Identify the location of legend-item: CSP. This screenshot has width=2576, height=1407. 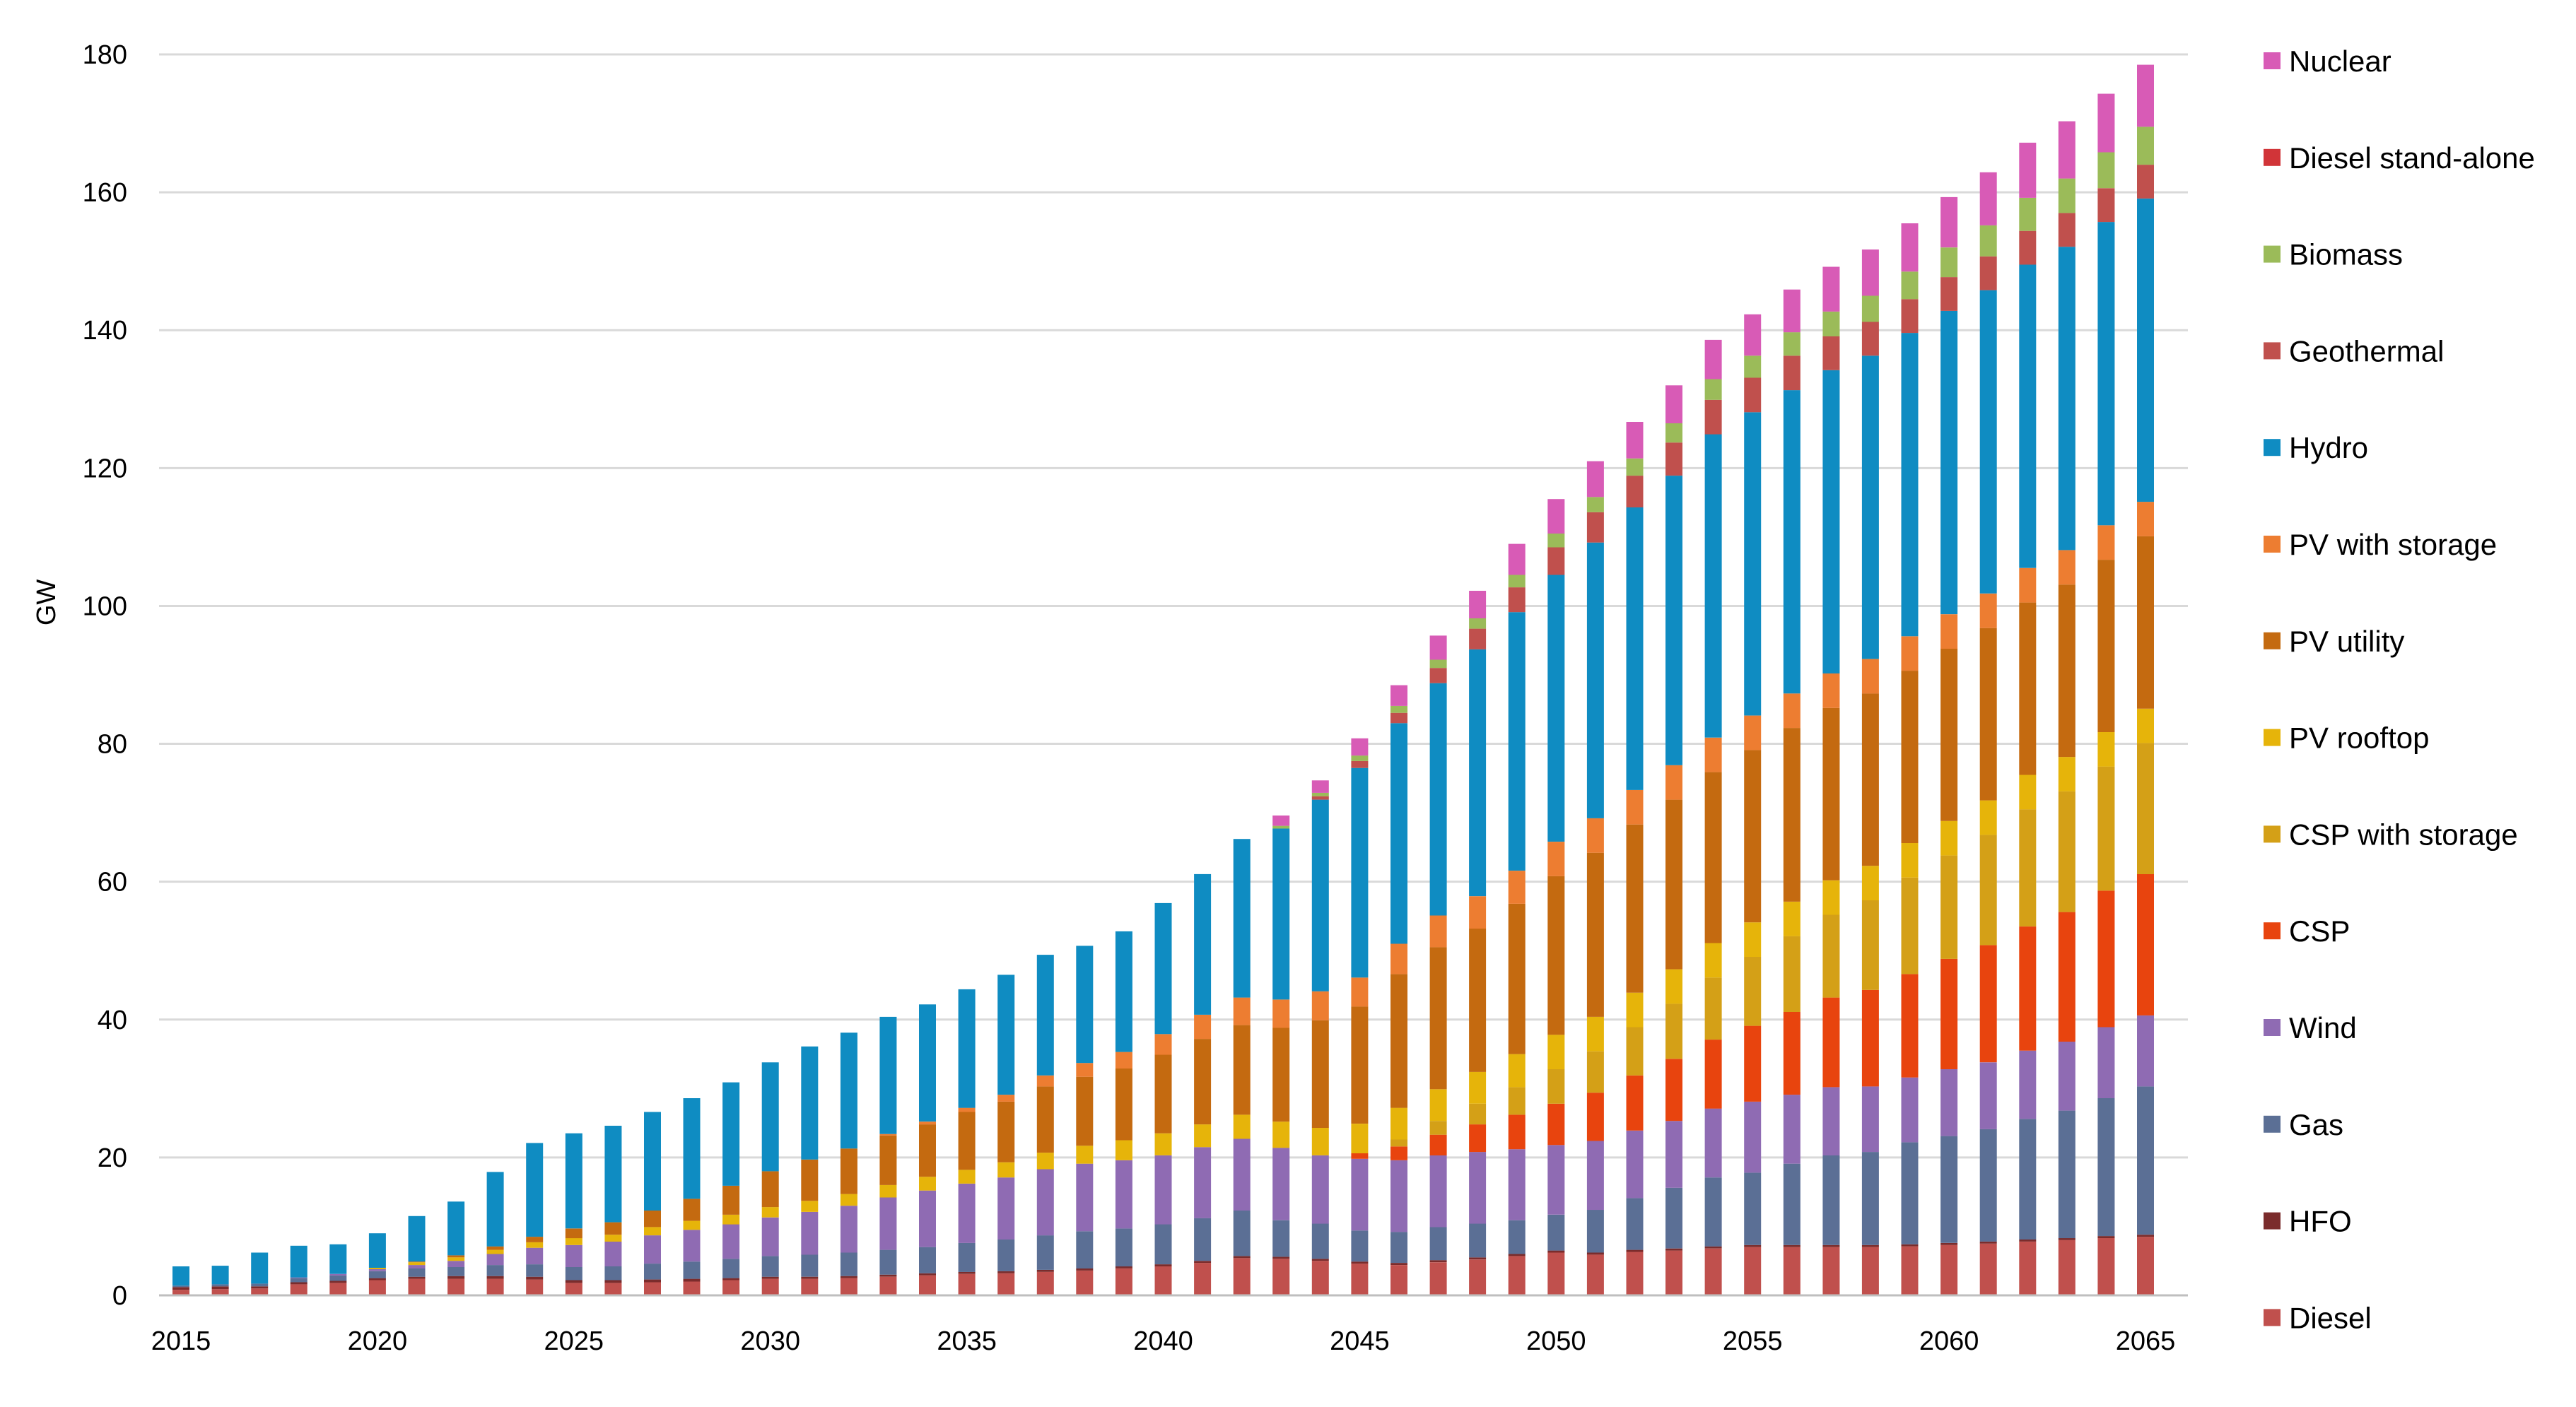
(2307, 931).